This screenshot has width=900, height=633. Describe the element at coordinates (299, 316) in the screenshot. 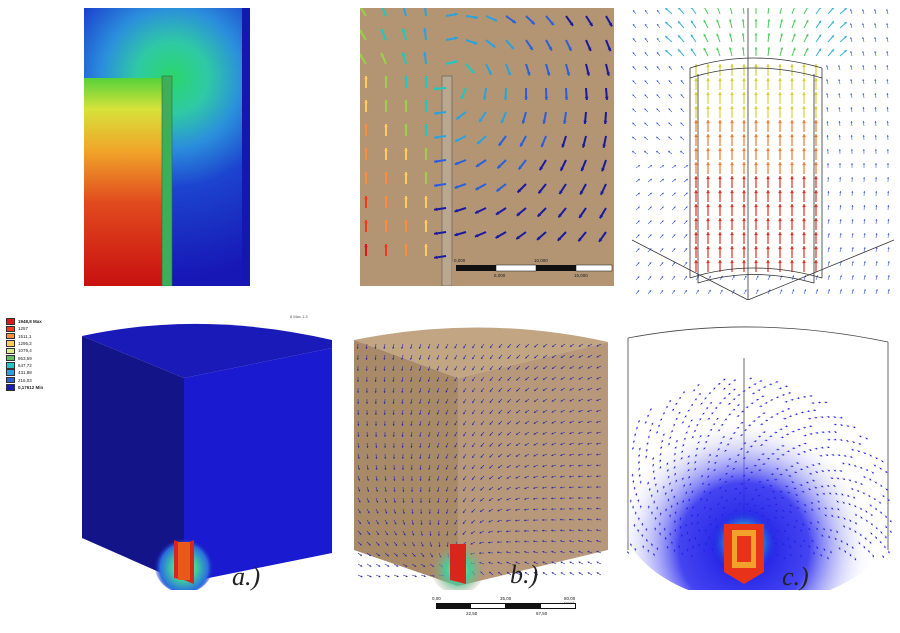

I see `tiny-label: 8 Max 1.3` at that location.